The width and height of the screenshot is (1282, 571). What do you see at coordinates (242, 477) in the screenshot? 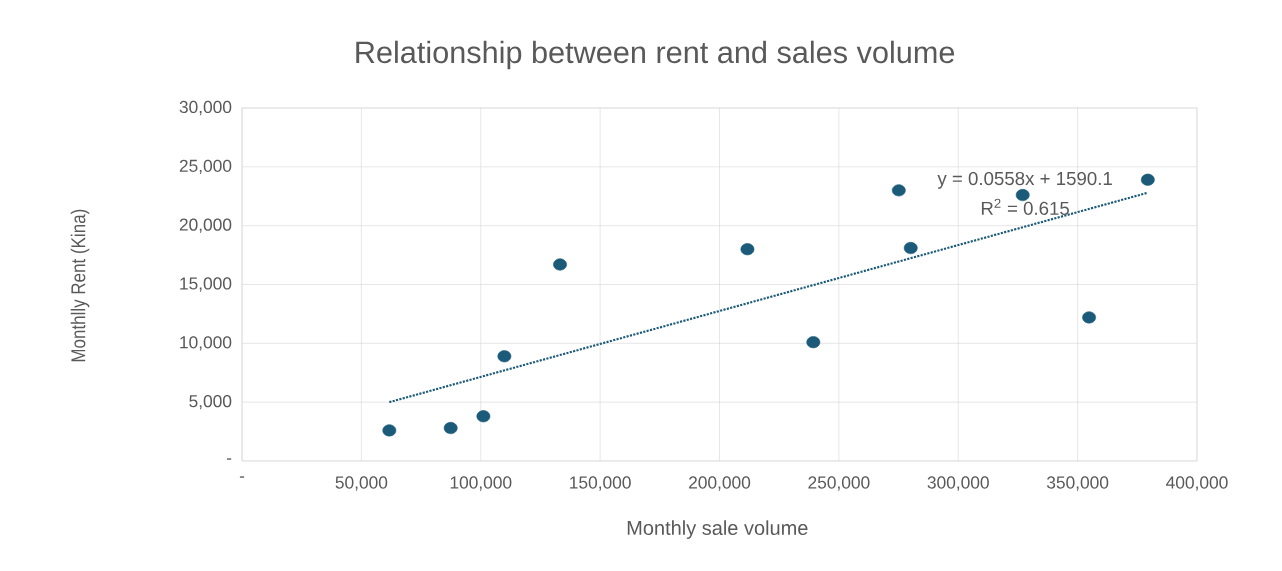
I see `x-tick-label: -` at bounding box center [242, 477].